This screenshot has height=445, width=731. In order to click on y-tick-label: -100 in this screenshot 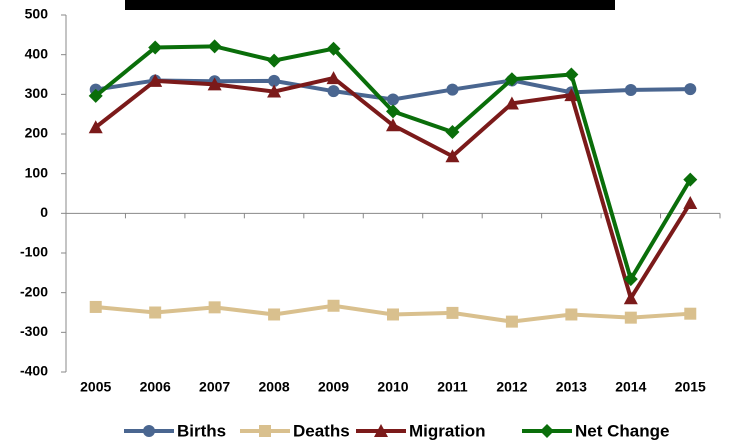, I will do `click(34, 252)`.